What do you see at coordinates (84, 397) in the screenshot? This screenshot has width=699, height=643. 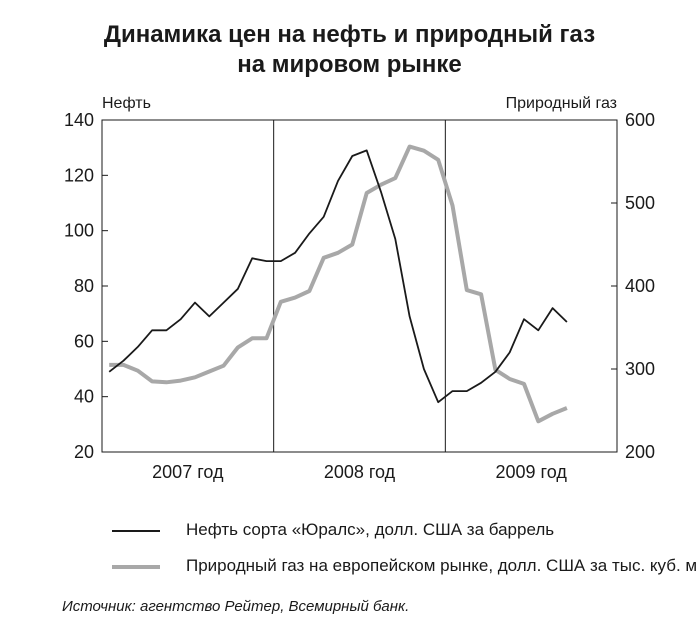 I see `left-tick-label: 40` at bounding box center [84, 397].